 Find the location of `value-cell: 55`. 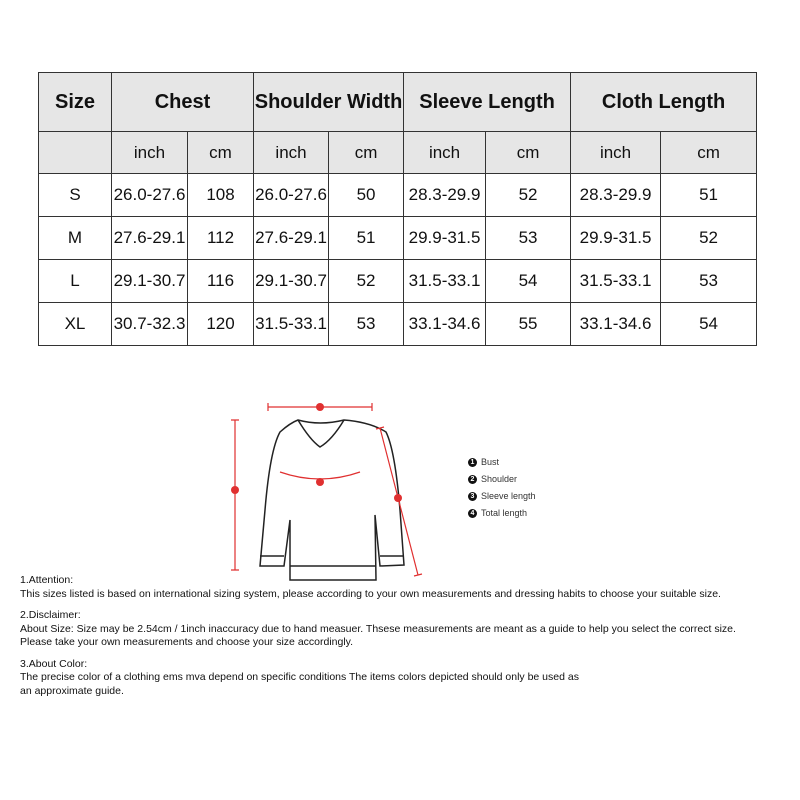

value-cell: 55 is located at coordinates (528, 324).